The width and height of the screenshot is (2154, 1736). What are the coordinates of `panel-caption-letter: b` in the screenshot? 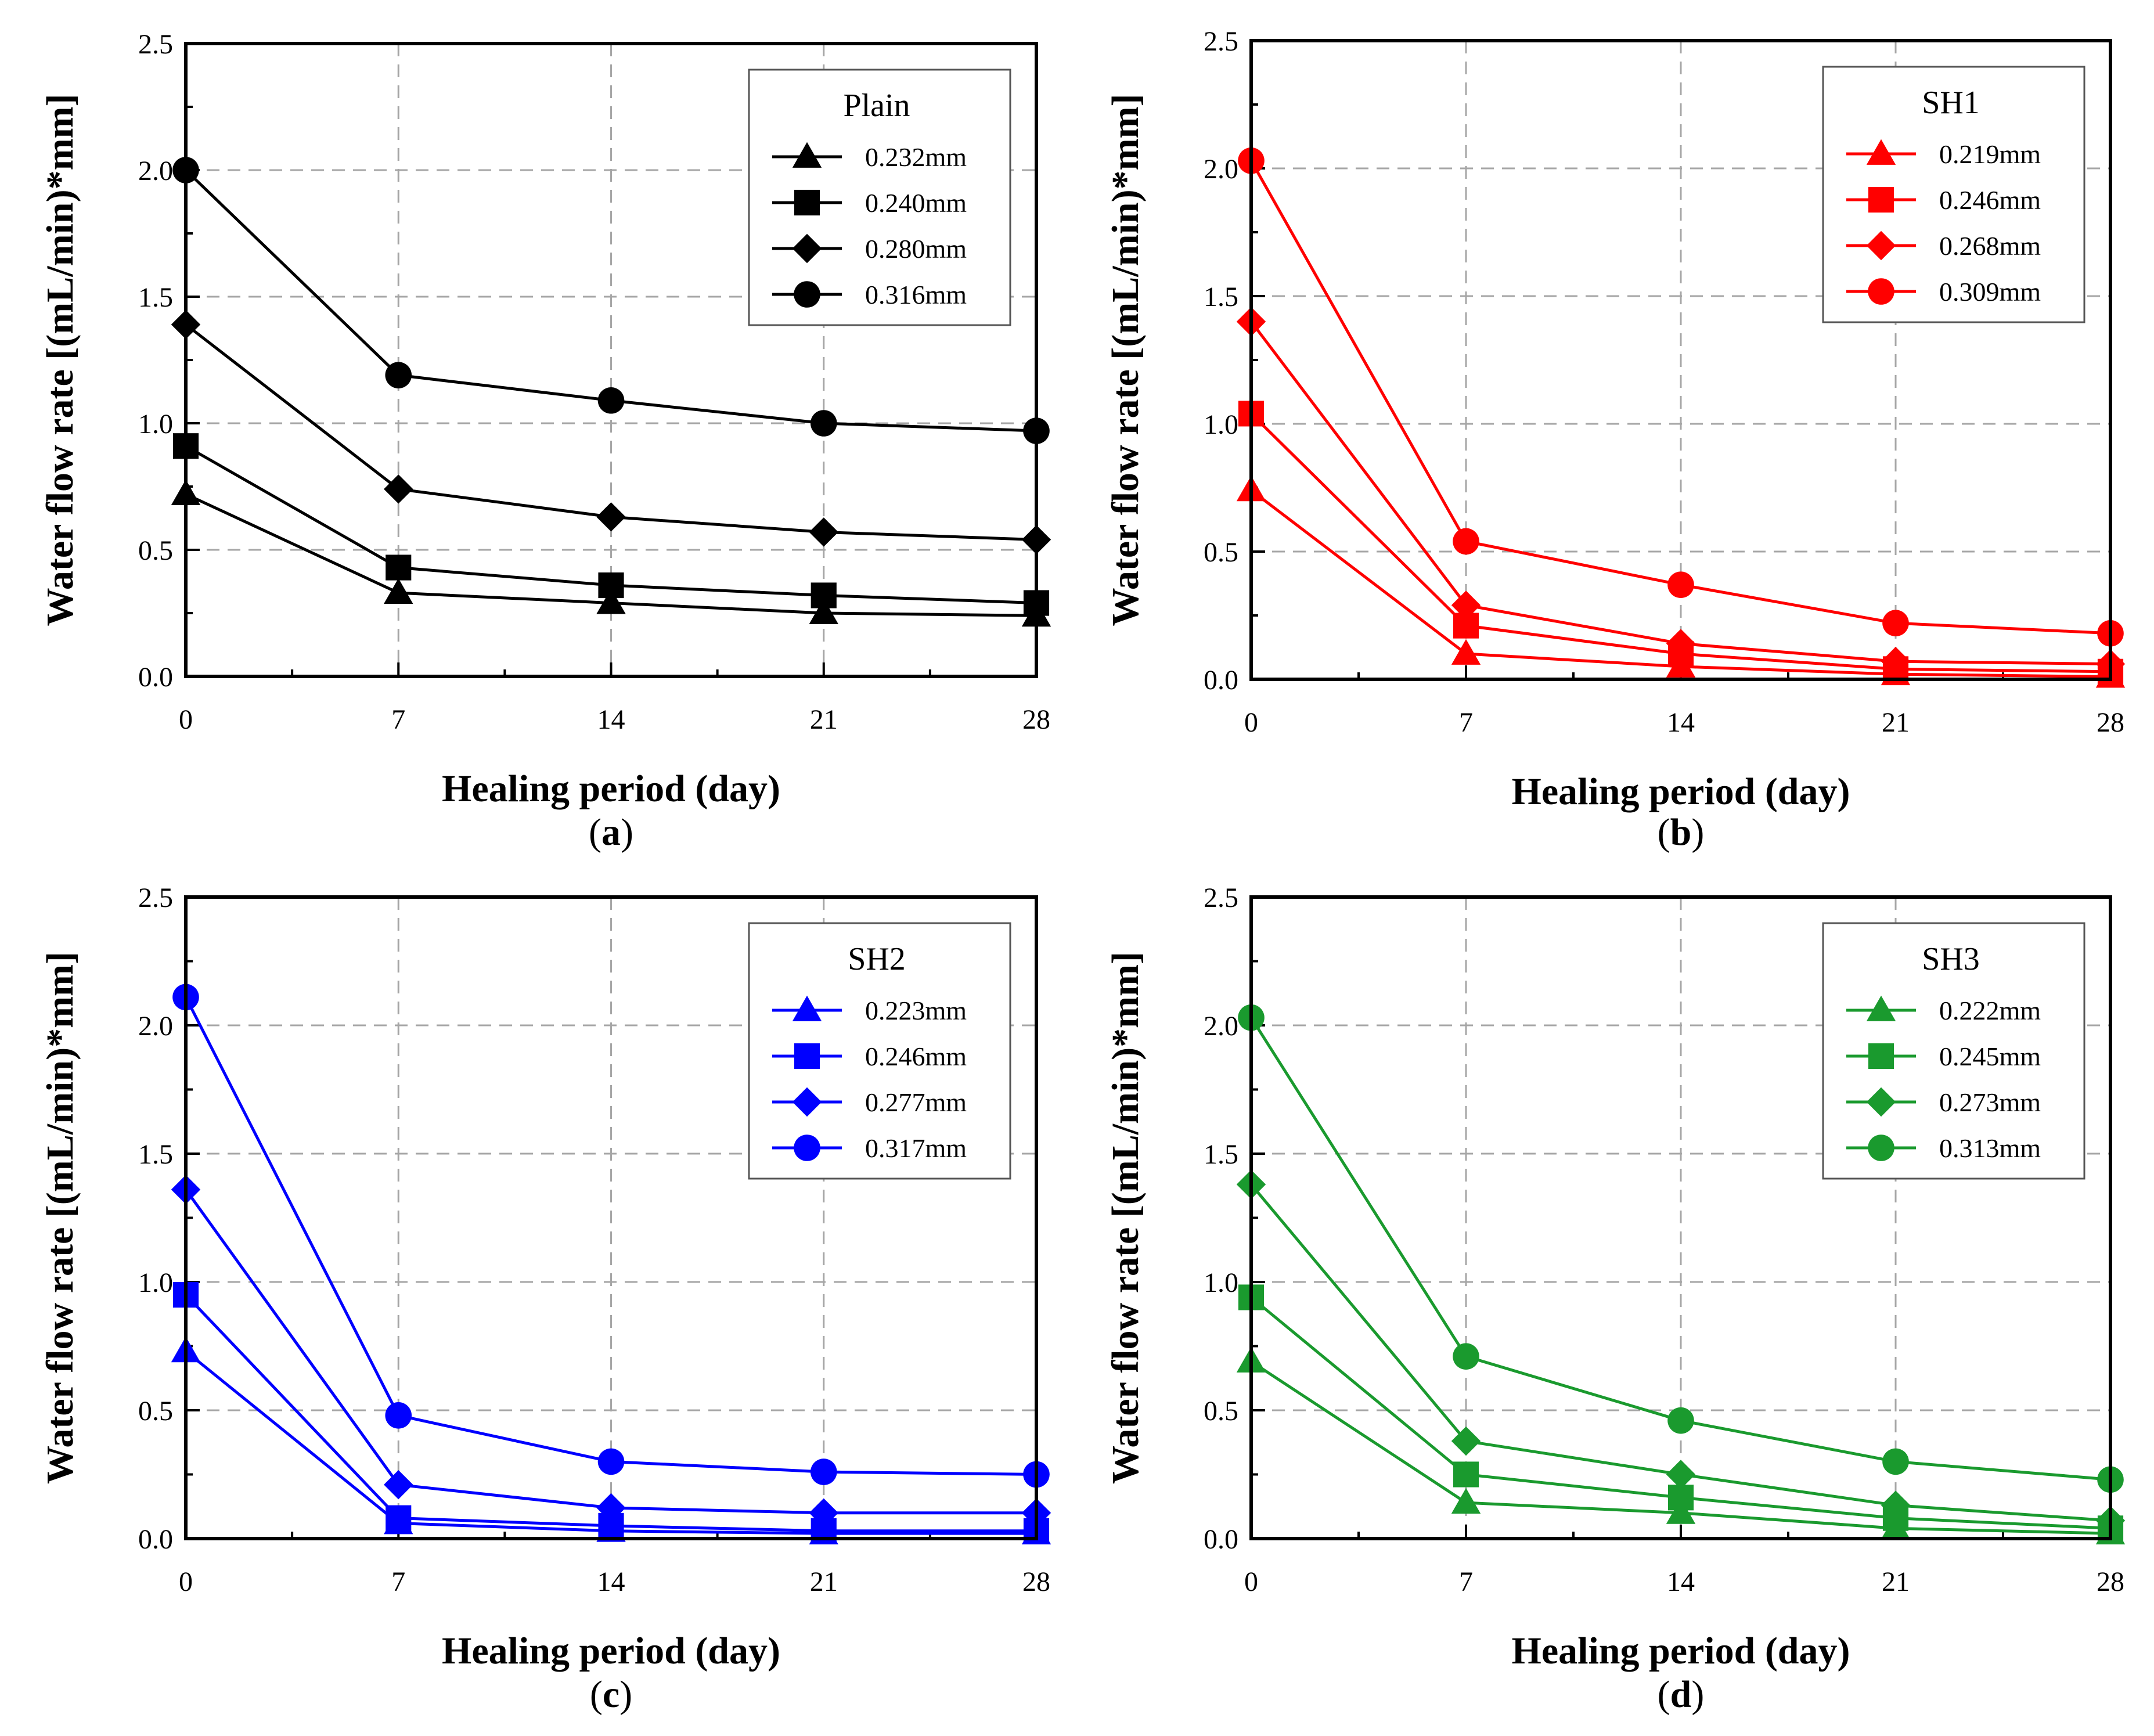 It's located at (1681, 832).